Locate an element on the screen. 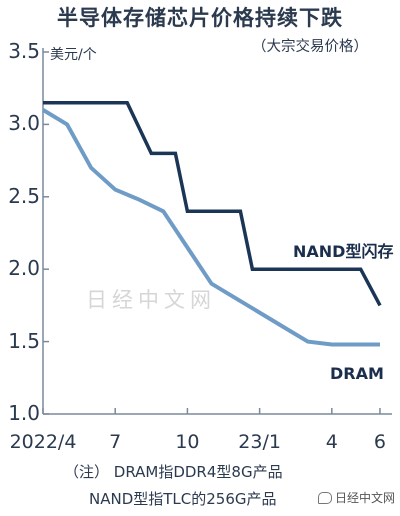  nand-series-label: NAND型闪存 is located at coordinates (343, 251).